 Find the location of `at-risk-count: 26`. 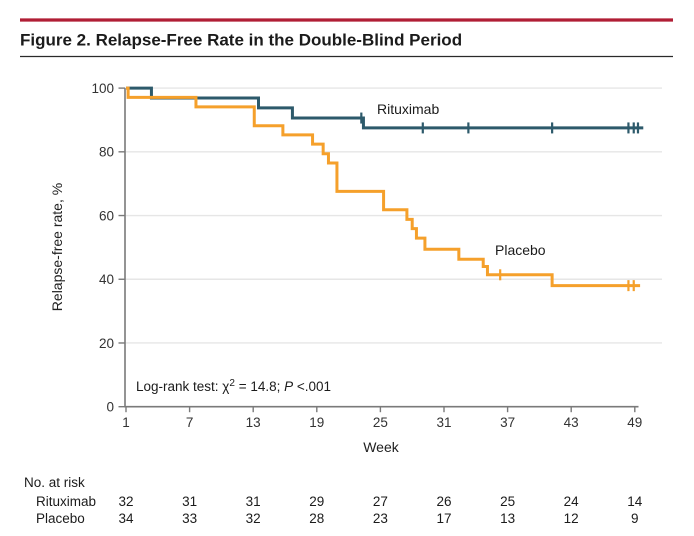

at-risk-count: 26 is located at coordinates (443, 501).